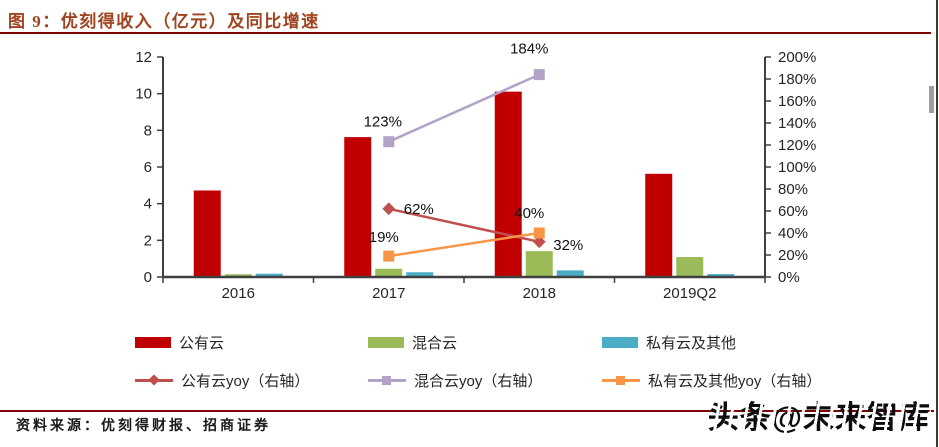 Image resolution: width=939 pixels, height=447 pixels. Describe the element at coordinates (435, 343) in the screenshot. I see `legend-label: 混合云` at that location.